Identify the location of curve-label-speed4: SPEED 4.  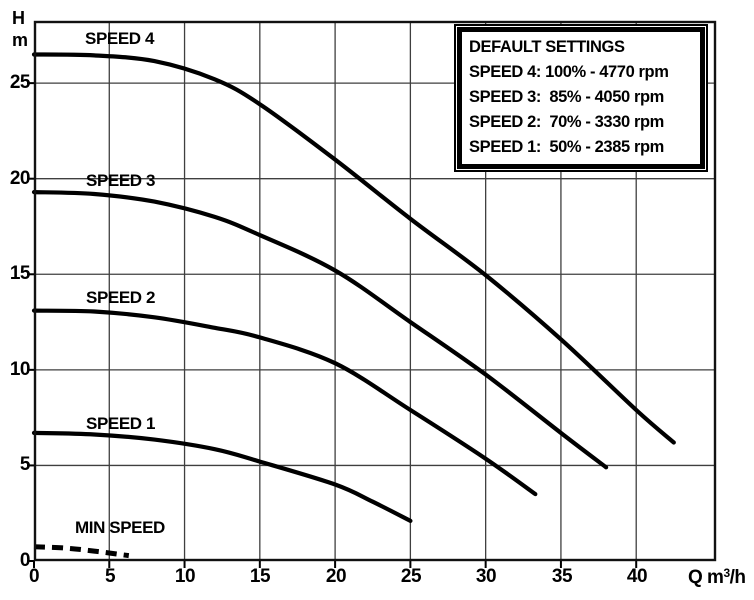
(120, 38).